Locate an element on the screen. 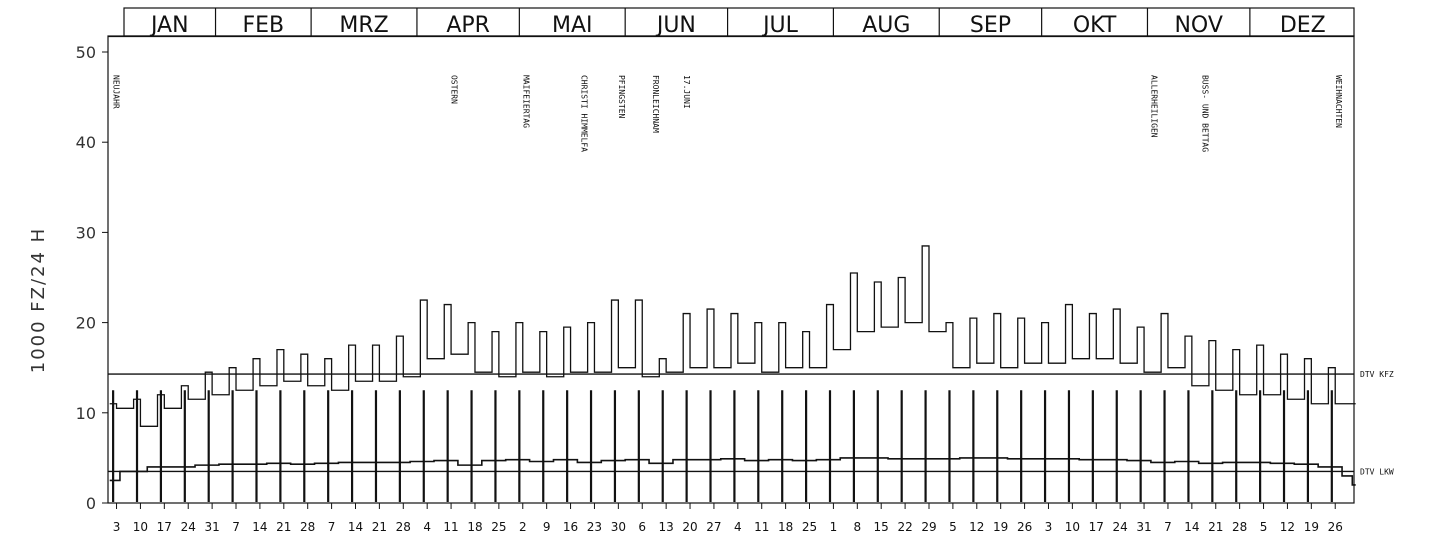  holiday-label: CHRISTI HIMMELFA is located at coordinates (583, 113).